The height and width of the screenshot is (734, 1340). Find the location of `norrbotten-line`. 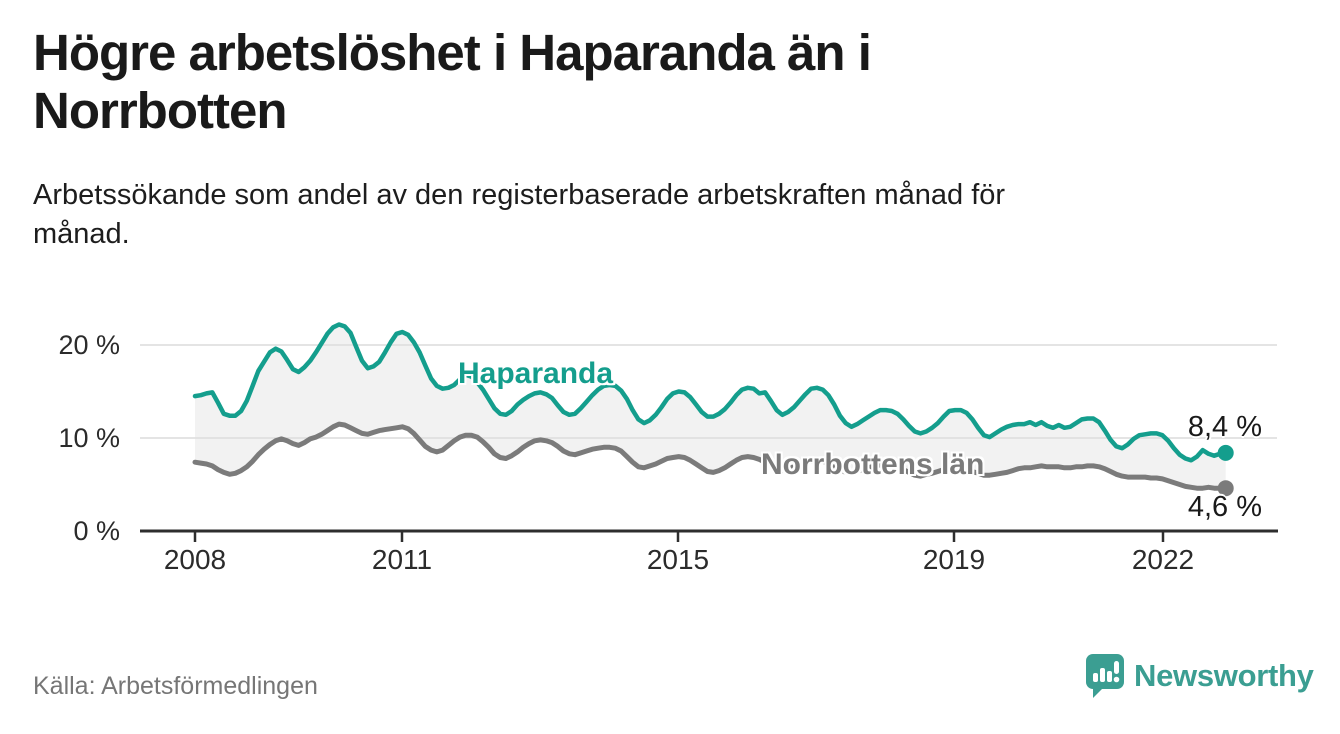

norrbotten-line is located at coordinates (710, 456).